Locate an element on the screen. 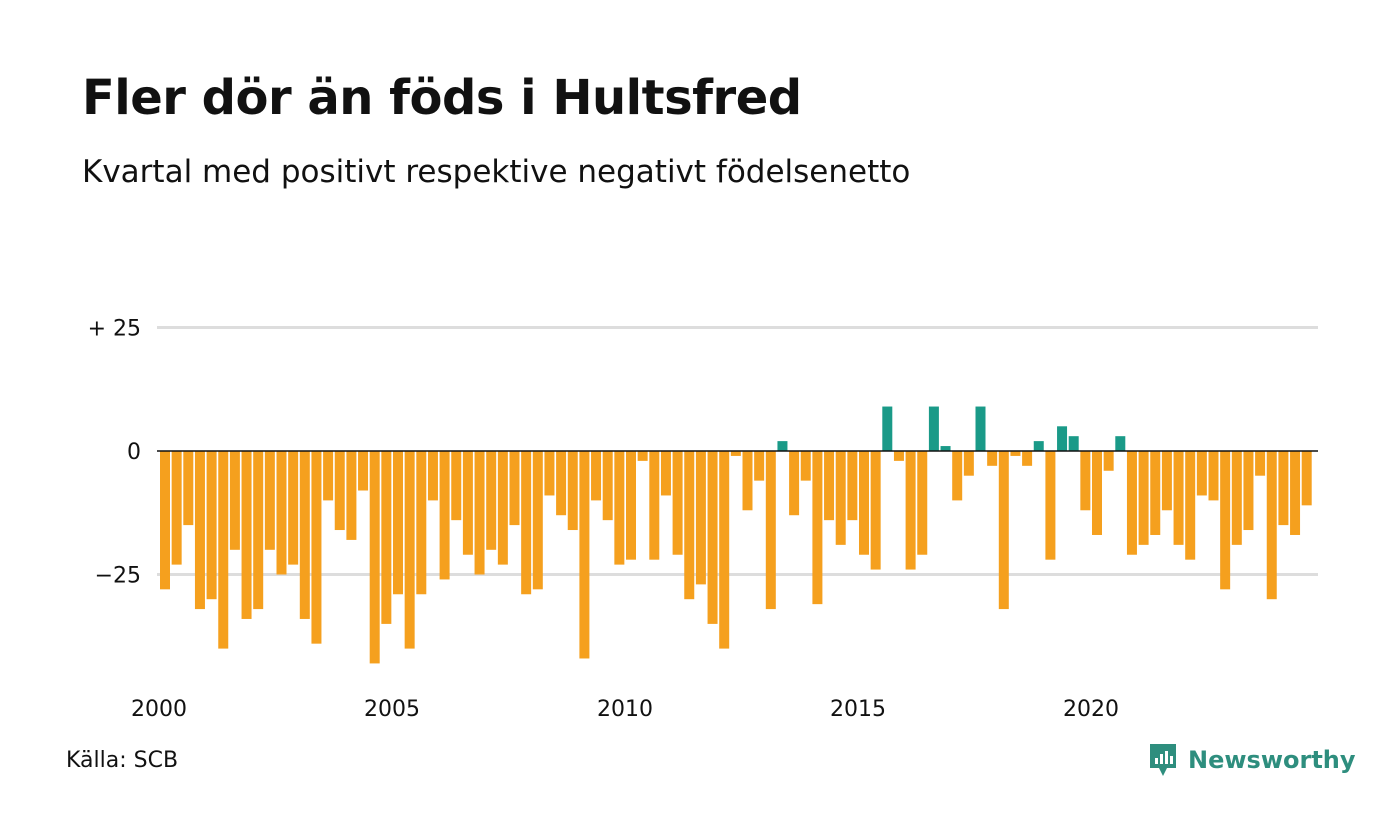 The image size is (1400, 840). x-tick-label: 2020 is located at coordinates (1091, 709).